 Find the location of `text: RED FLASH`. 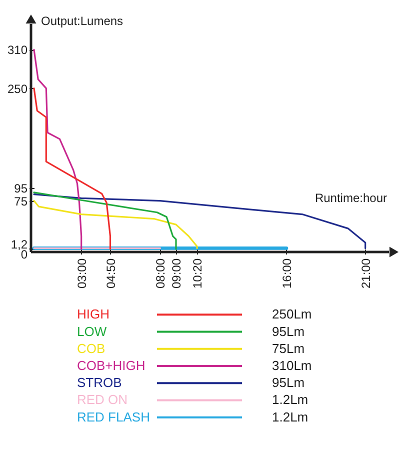

text: RED FLASH is located at coordinates (113, 416).